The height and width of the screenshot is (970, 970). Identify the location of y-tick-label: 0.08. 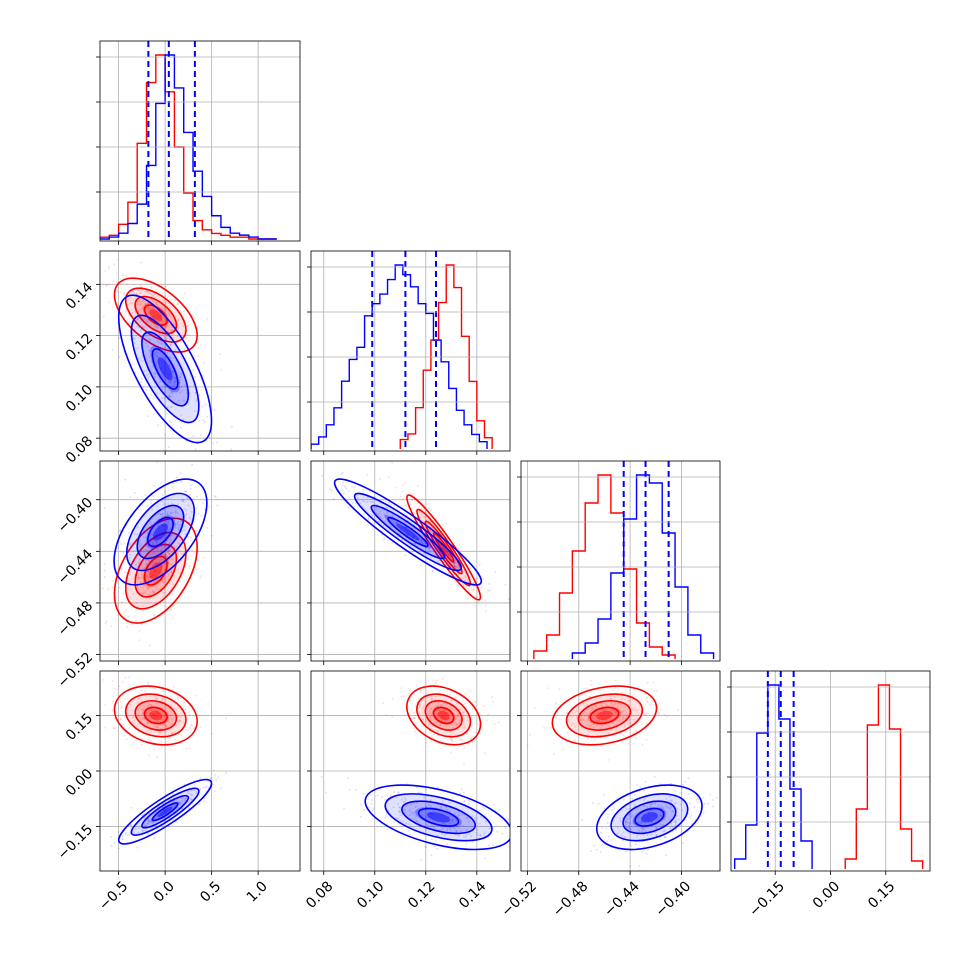
(79, 449).